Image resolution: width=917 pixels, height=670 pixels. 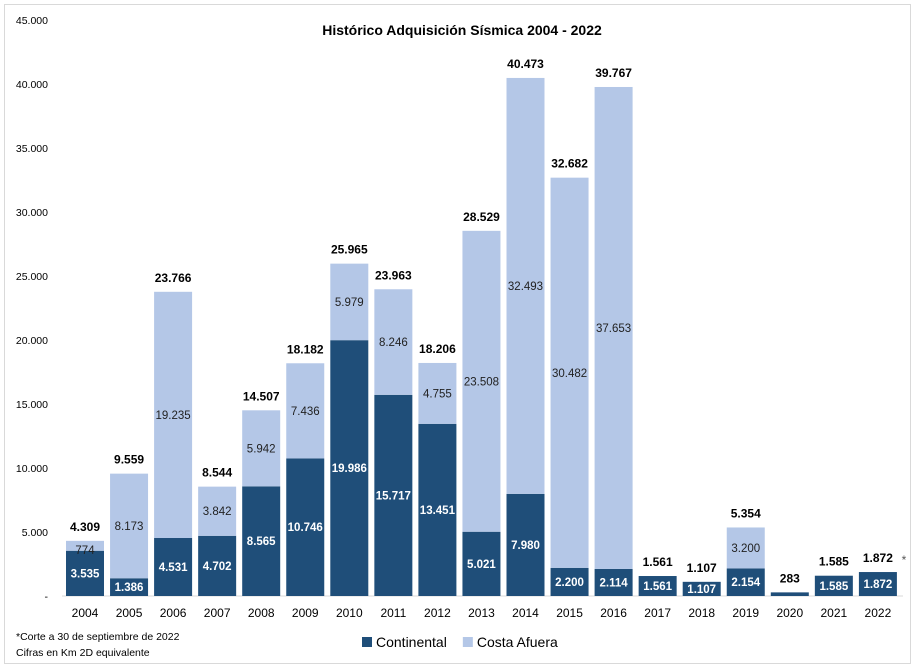 I want to click on data-label-continental: 19.986, so click(x=349, y=469).